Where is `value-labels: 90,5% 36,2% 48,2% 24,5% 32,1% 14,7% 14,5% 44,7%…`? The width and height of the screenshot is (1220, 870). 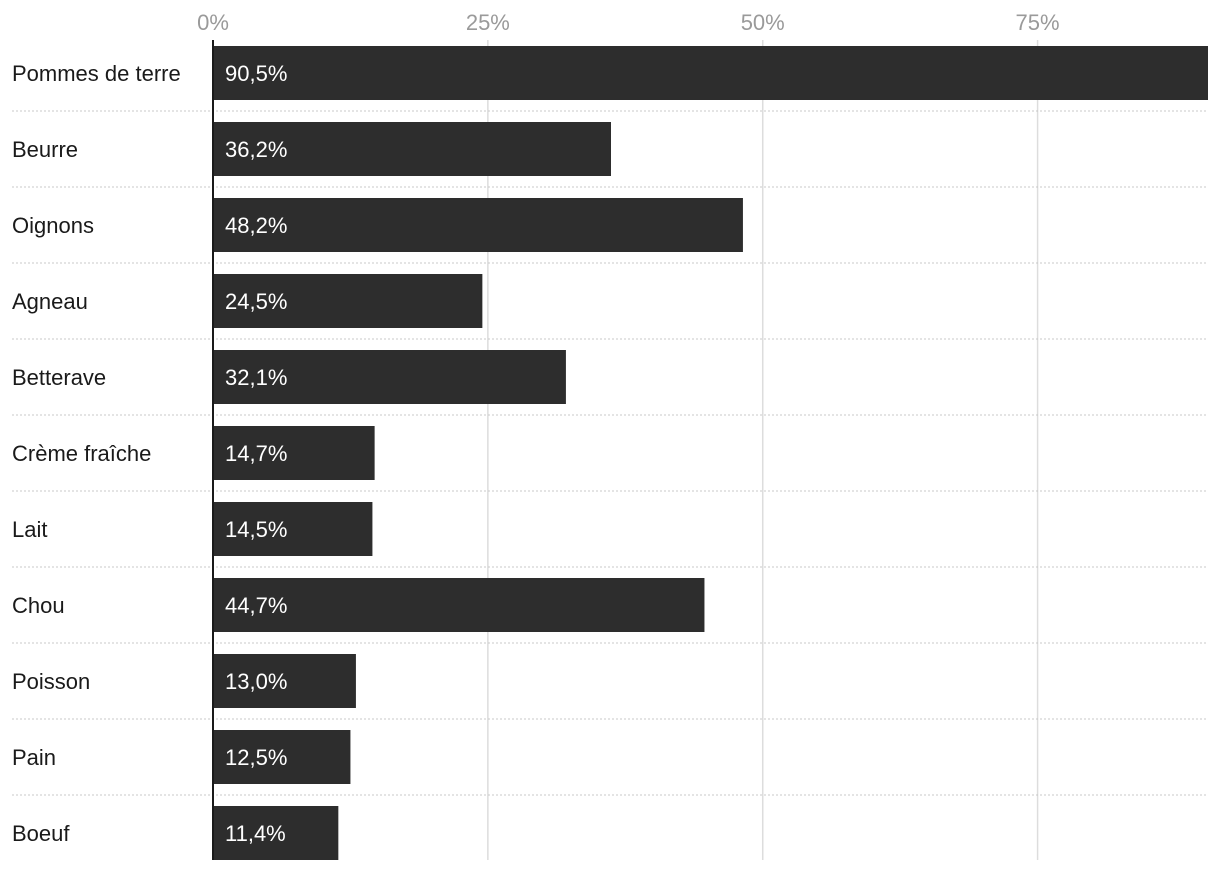 value-labels: 90,5% 36,2% 48,2% 24,5% 32,1% 14,7% 14,5% 44,7%… is located at coordinates (256, 453).